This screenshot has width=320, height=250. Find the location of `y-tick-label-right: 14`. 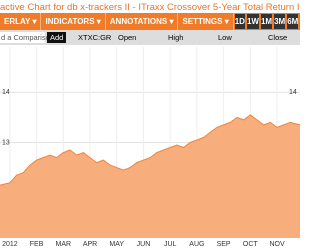

y-tick-label-right: 14 is located at coordinates (293, 92).